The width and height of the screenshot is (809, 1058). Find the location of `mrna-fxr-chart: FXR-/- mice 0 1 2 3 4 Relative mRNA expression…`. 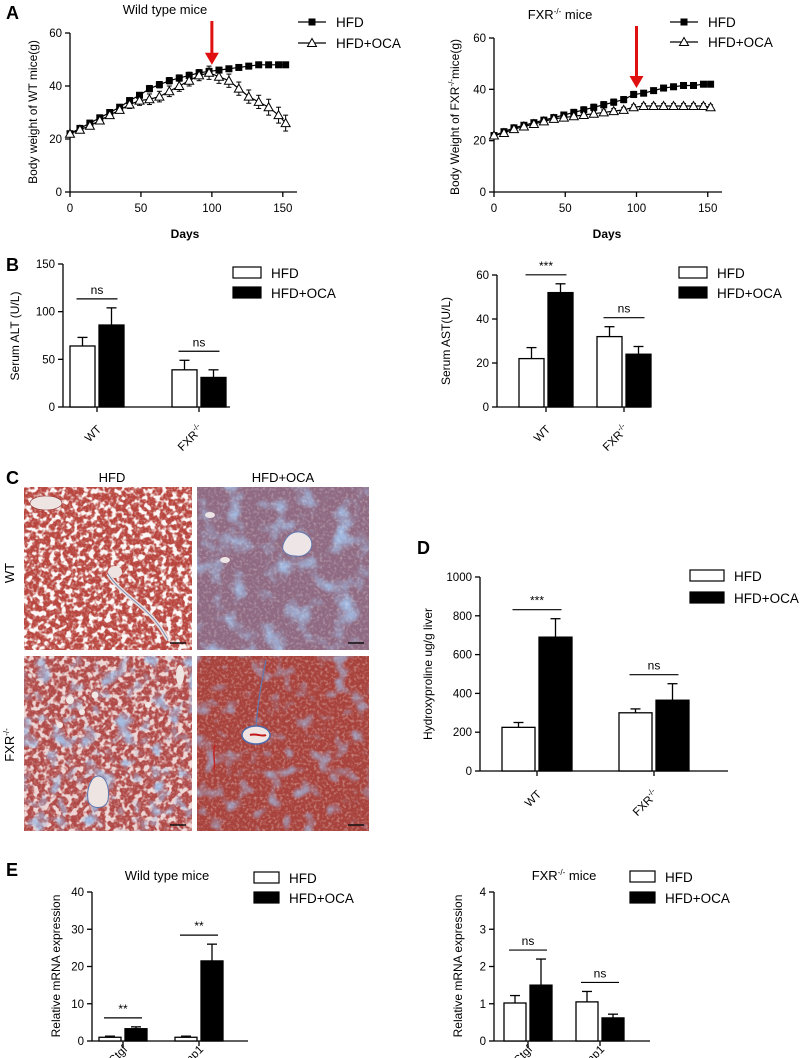

mrna-fxr-chart: FXR-/- mice 0 1 2 3 4 Relative mRNA expression… is located at coordinates (590, 963).